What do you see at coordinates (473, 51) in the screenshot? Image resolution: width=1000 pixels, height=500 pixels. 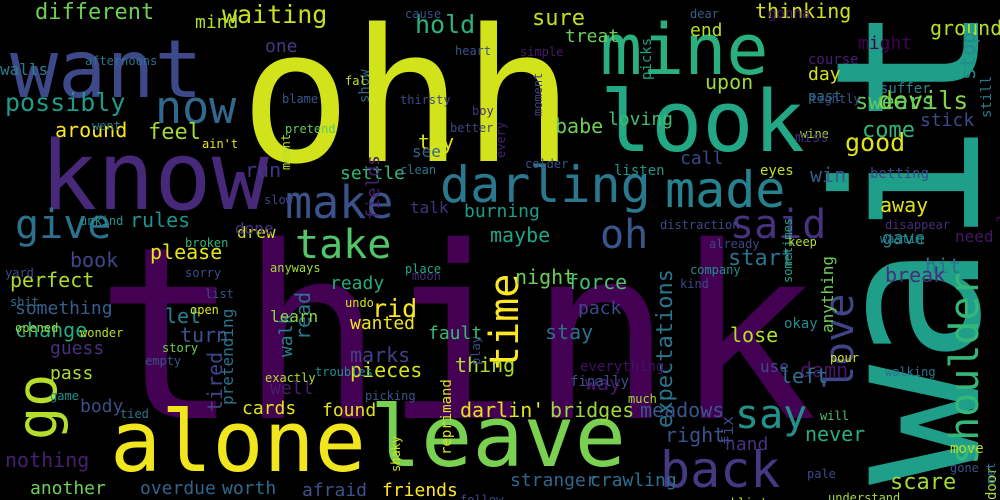 I see `word-heart: heart` at bounding box center [473, 51].